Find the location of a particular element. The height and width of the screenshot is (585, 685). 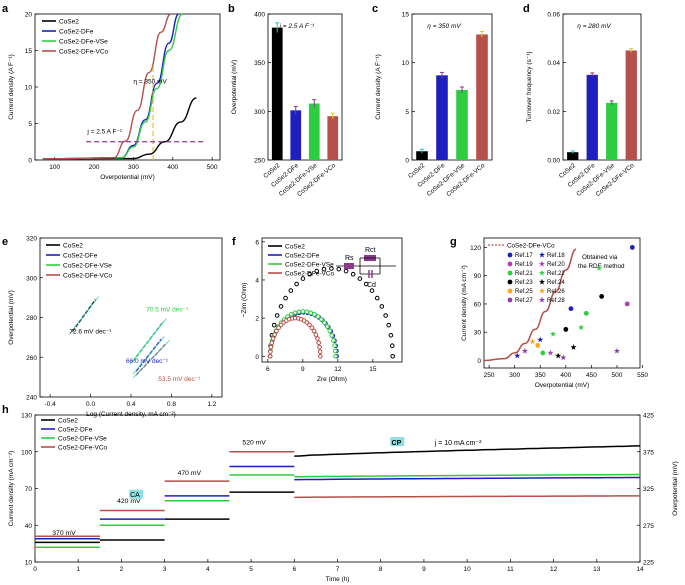

y-tick-label: 320 is located at coordinates (31, 239).